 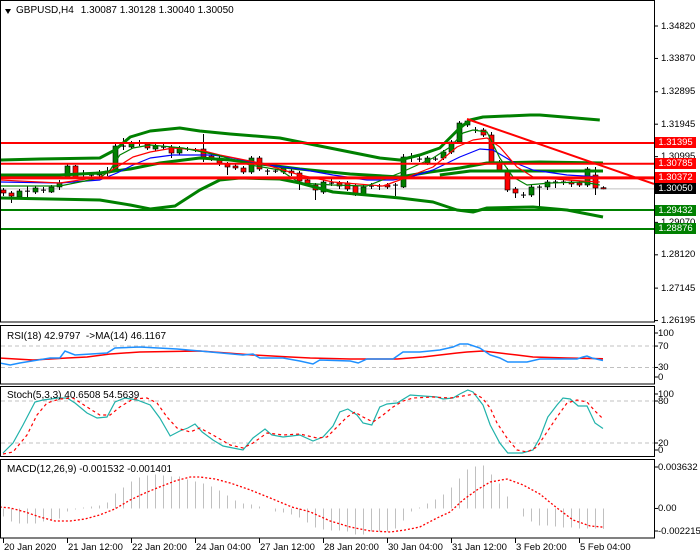 I want to click on stochastic-indicator-label: Stoch(5,3,3) 40.6508 54.5639, so click(x=73, y=395).